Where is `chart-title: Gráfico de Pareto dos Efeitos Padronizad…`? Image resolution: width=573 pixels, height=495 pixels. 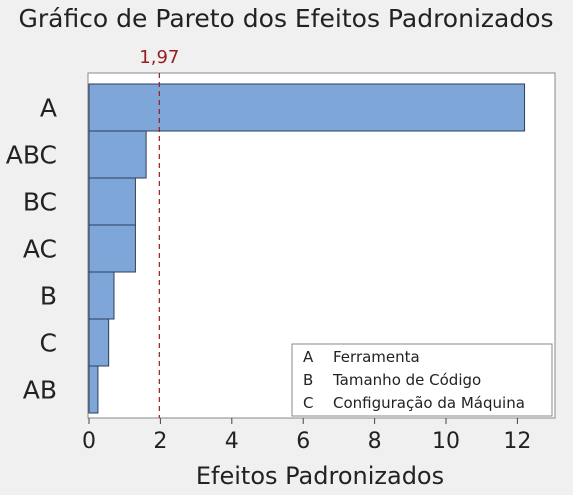
chart-title: Gráfico de Pareto dos Efeitos Padronizad… is located at coordinates (285, 18).